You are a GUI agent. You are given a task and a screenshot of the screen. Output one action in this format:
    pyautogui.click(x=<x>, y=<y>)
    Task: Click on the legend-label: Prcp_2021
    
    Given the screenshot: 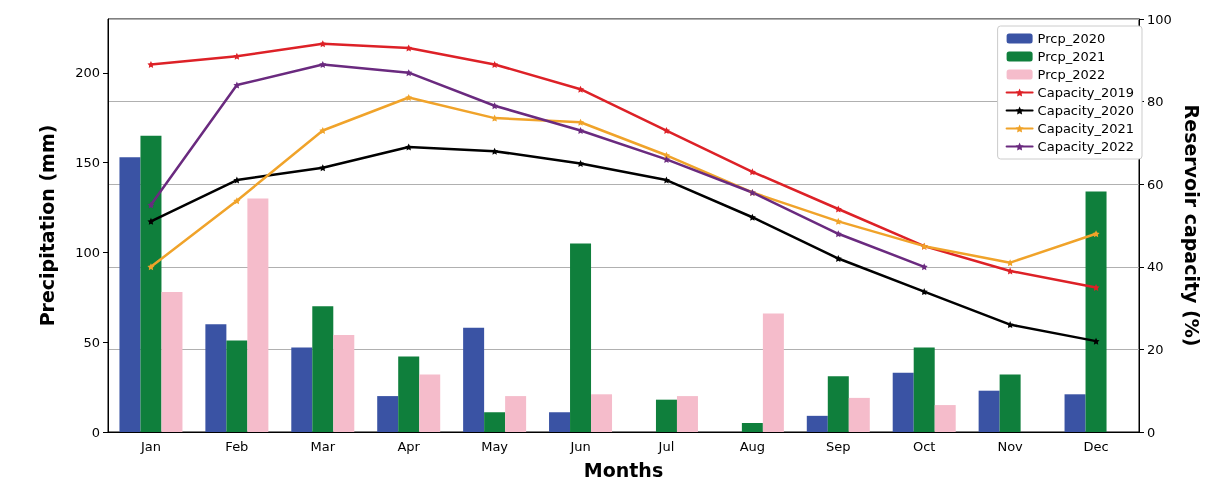 What is the action you would take?
    pyautogui.click(x=1071, y=56)
    